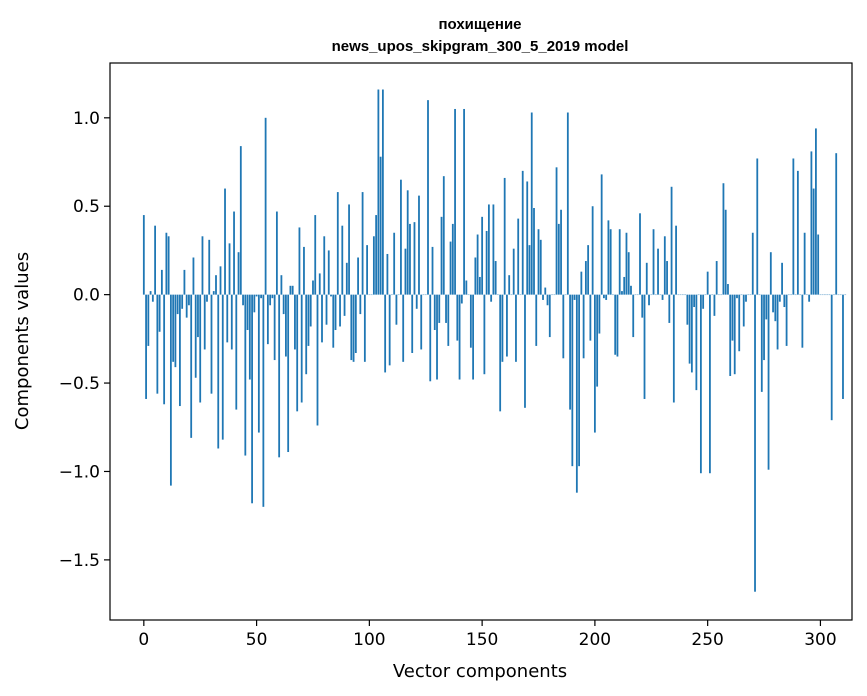  I want to click on x-tick-label: 300, so click(820, 640).